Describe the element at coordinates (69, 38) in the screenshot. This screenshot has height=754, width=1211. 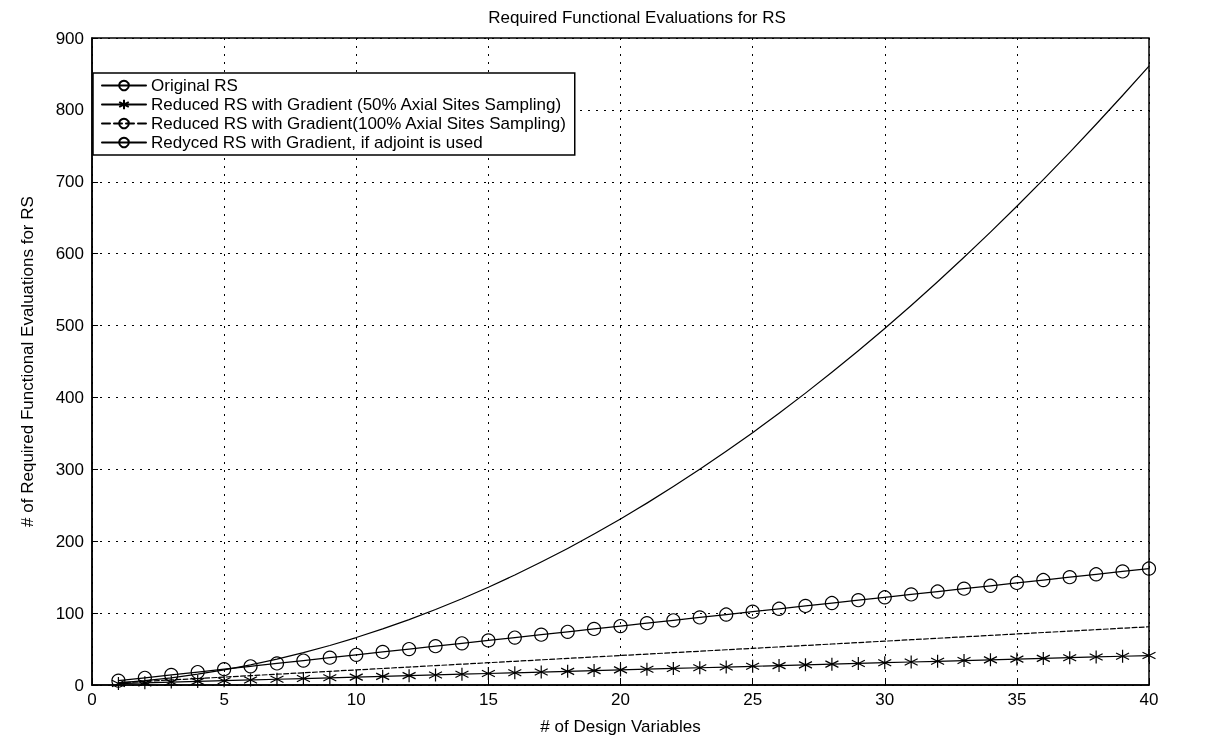
I see `y-tick-label: 900` at that location.